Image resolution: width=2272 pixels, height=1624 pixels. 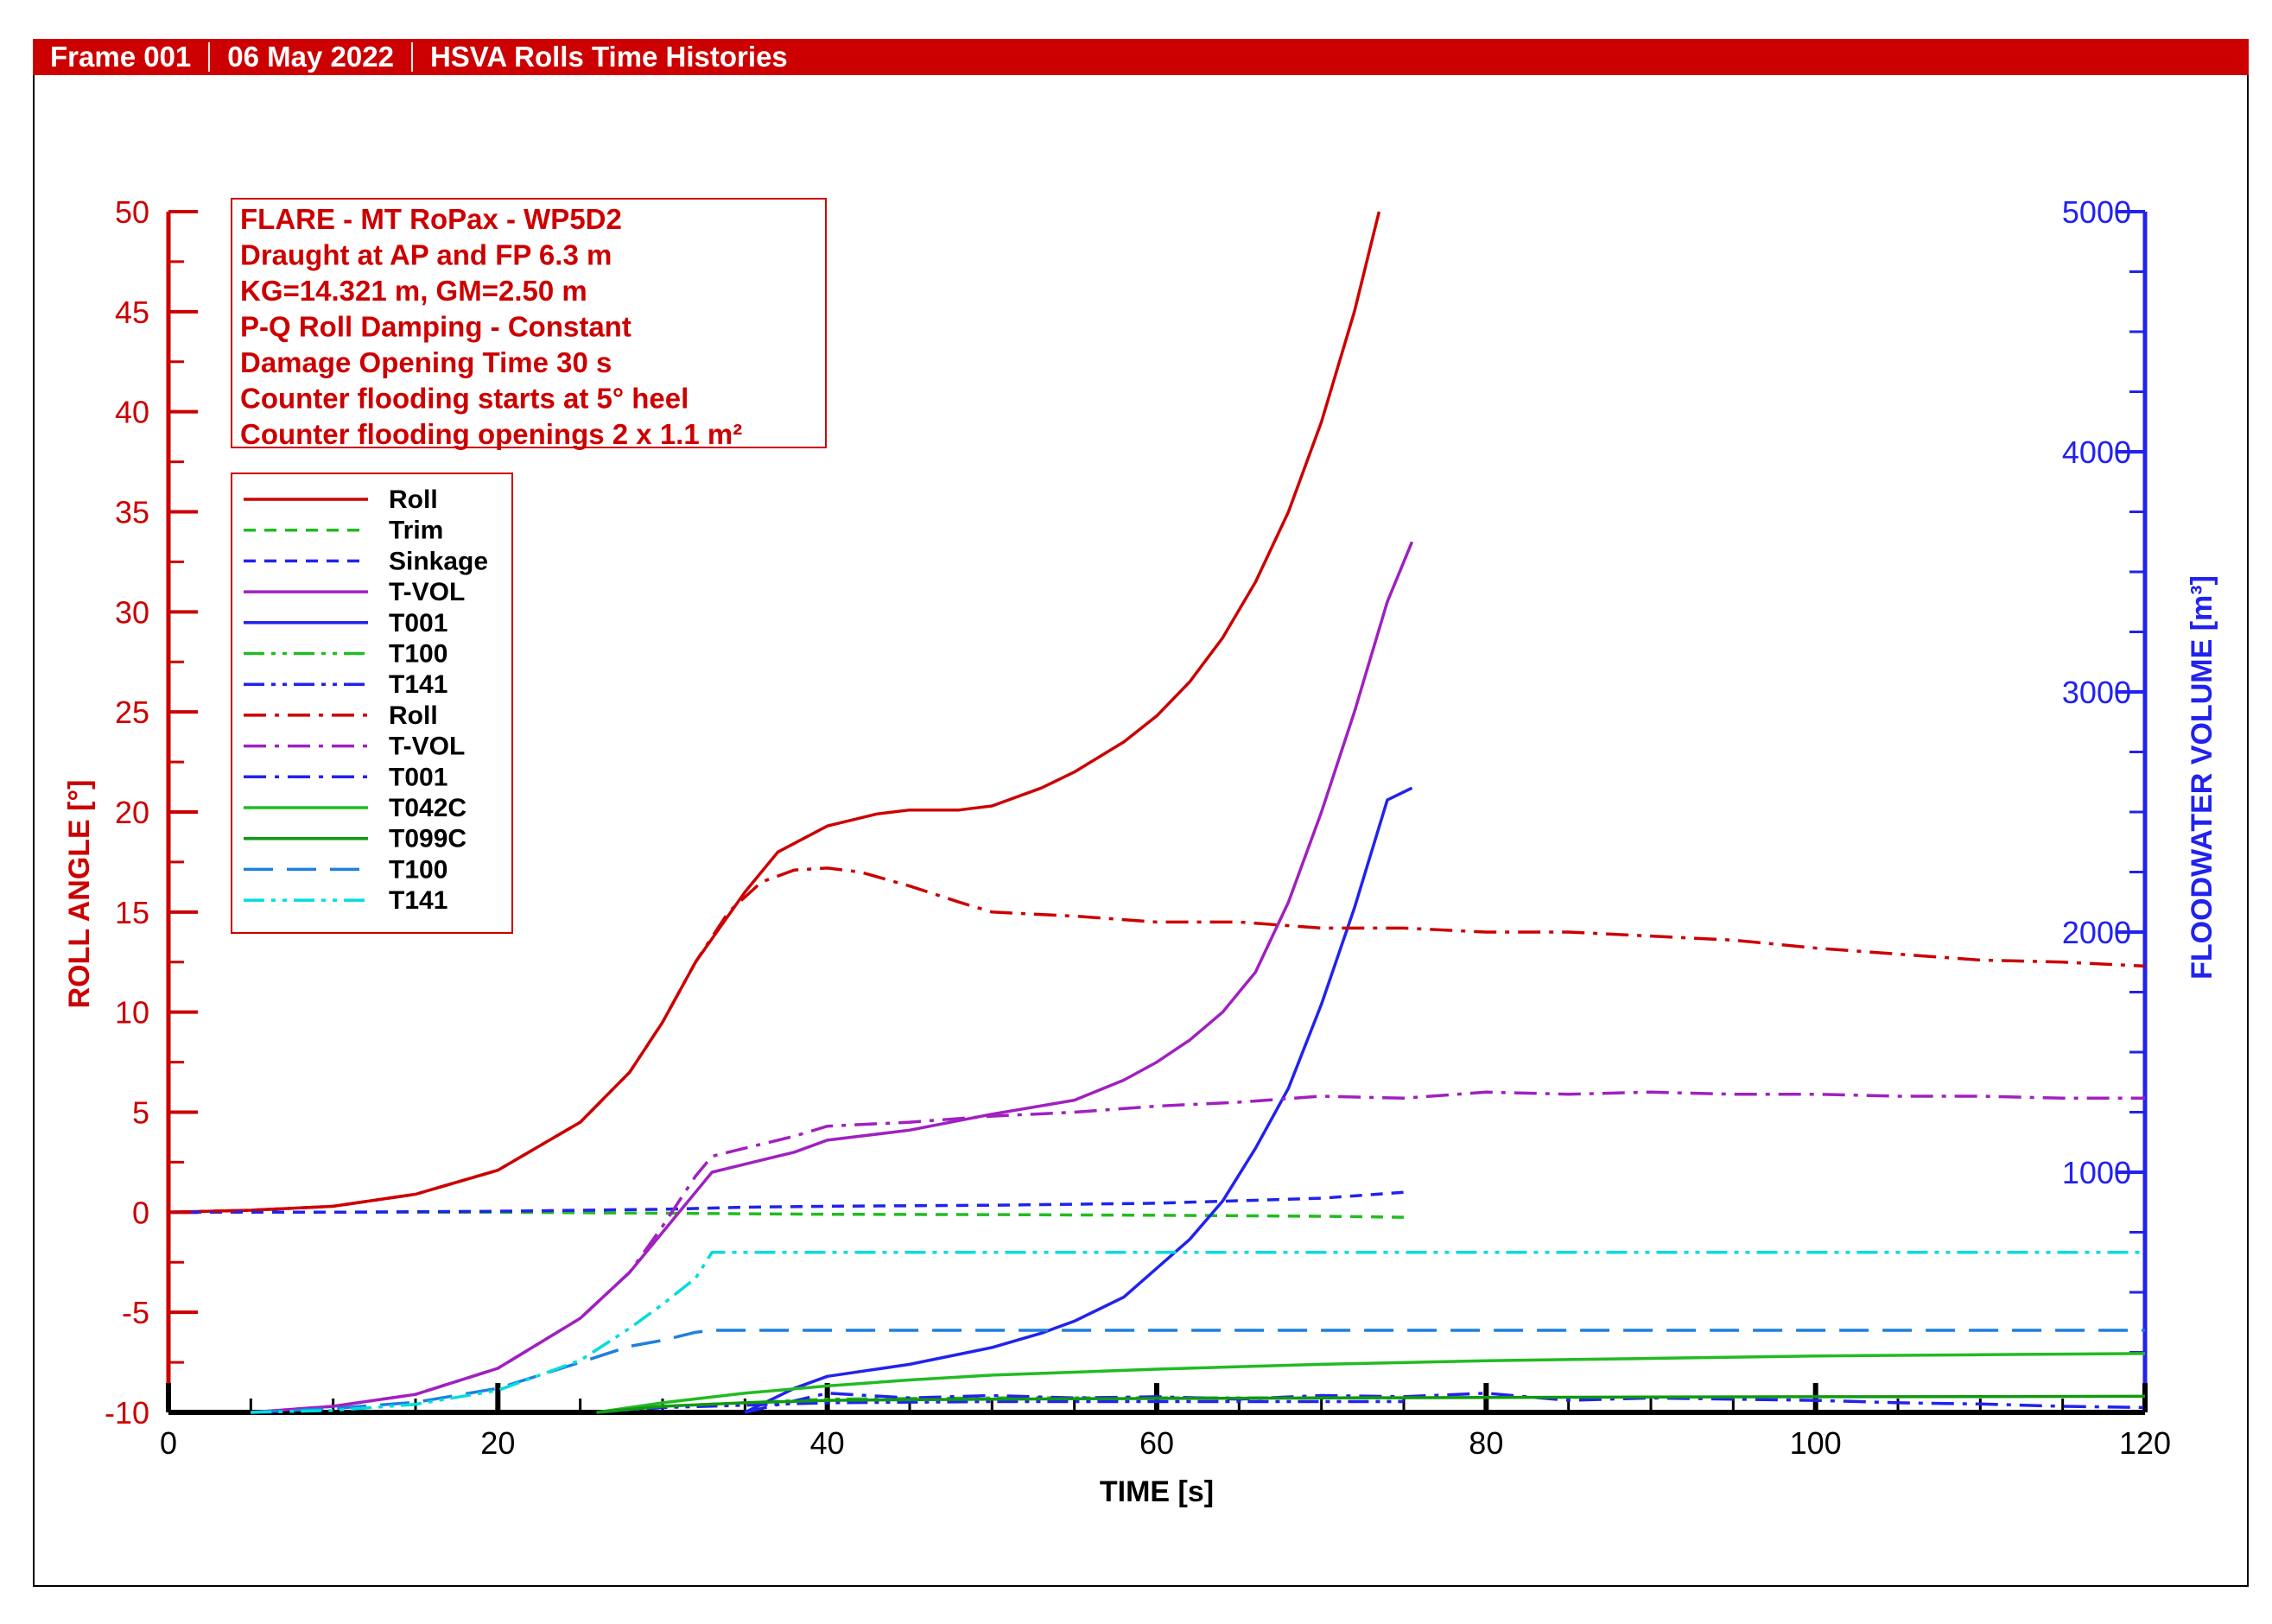 What do you see at coordinates (127, 1413) in the screenshot?
I see `left-tick-label: -10` at bounding box center [127, 1413].